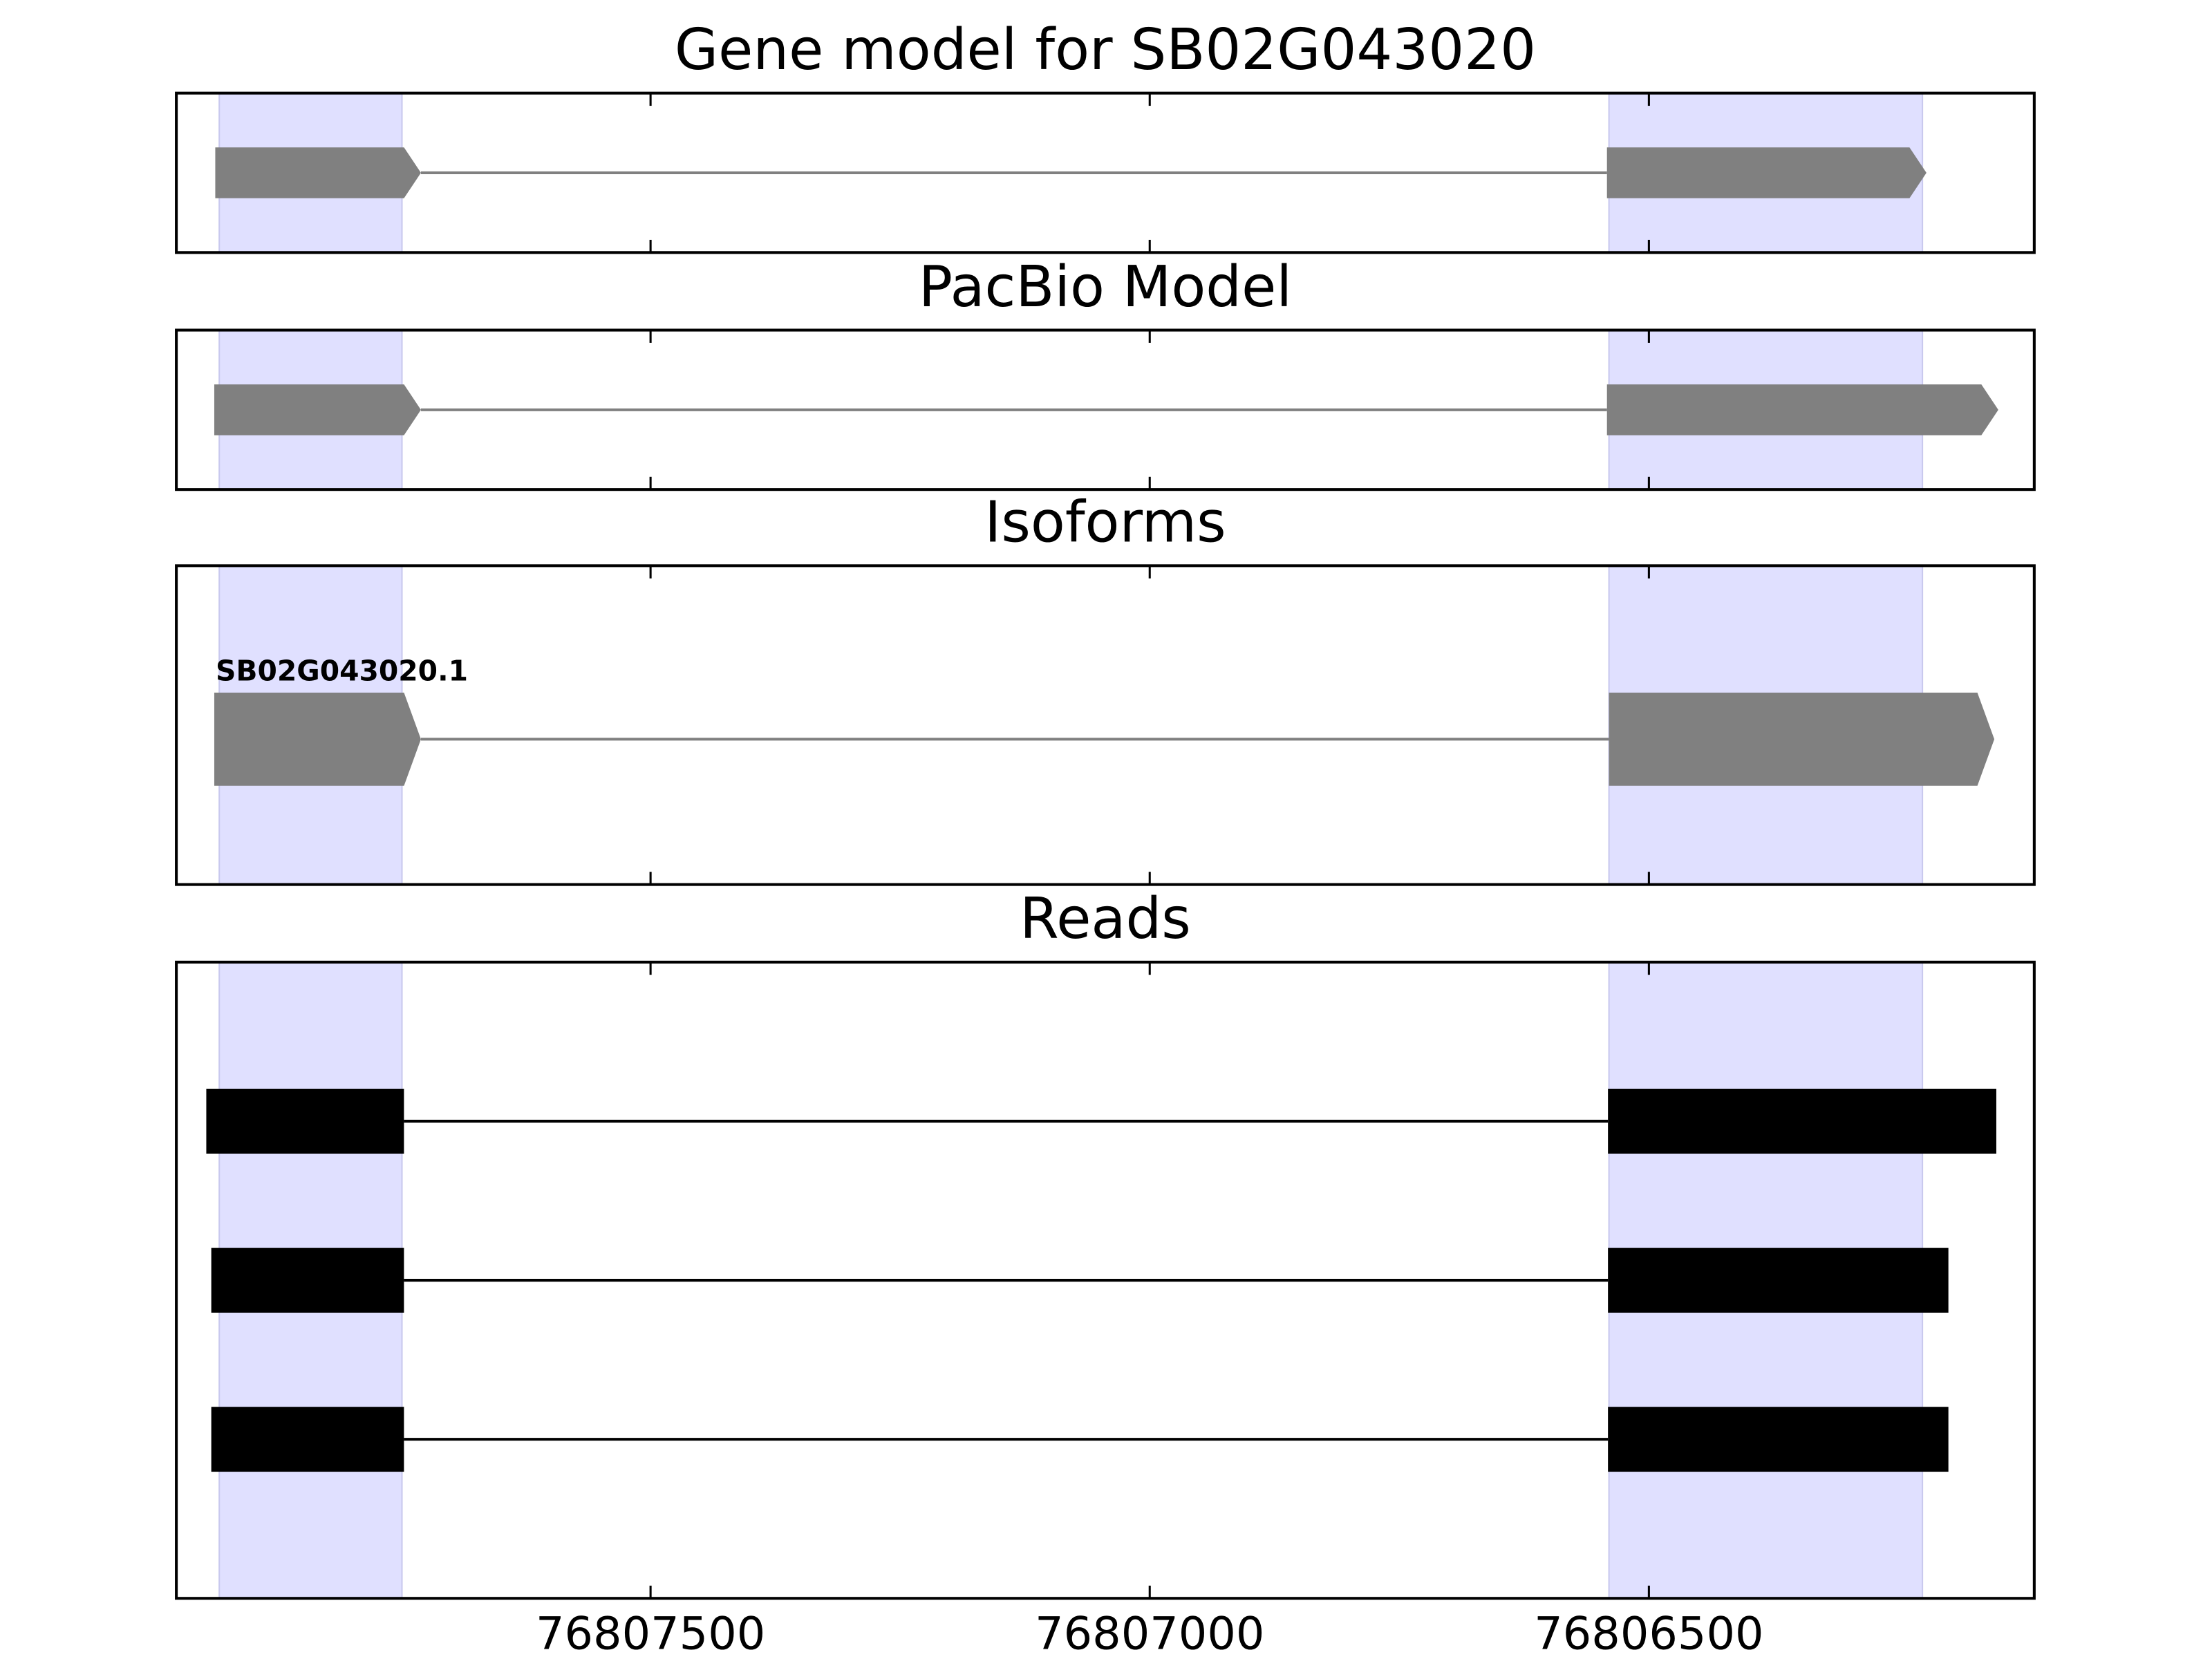 This screenshot has width=2212, height=1659. Describe the element at coordinates (1105, 523) in the screenshot. I see `panel-title: Isoforms` at that location.